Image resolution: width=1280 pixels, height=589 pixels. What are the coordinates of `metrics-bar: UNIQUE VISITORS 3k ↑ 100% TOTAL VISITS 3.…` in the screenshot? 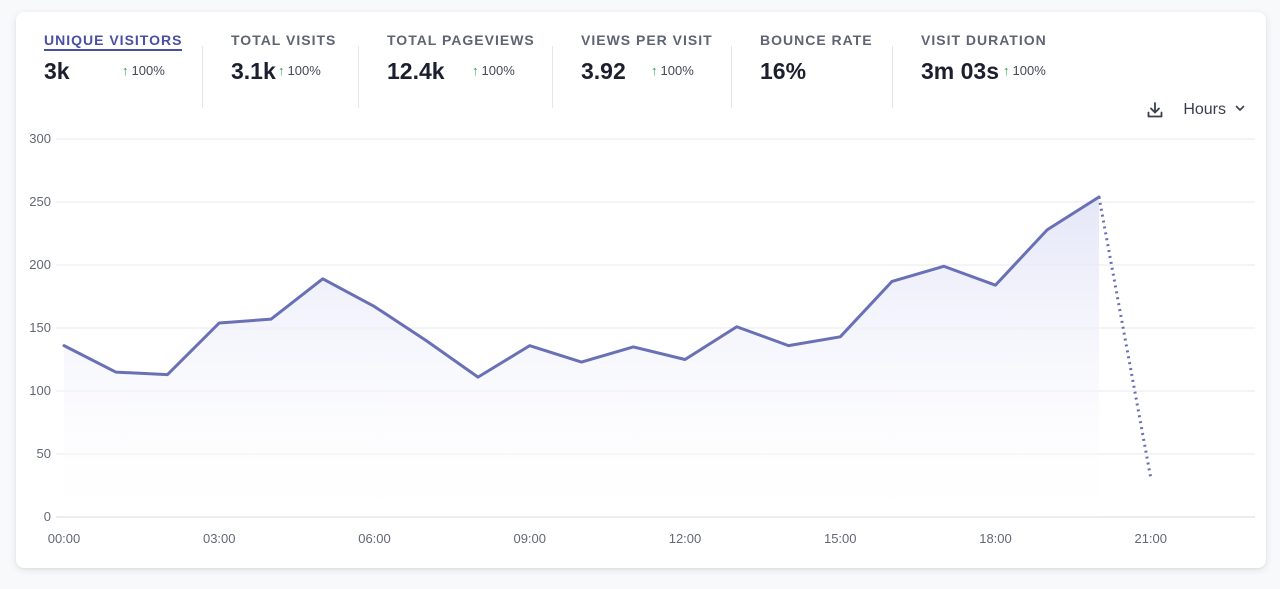 It's located at (566, 68).